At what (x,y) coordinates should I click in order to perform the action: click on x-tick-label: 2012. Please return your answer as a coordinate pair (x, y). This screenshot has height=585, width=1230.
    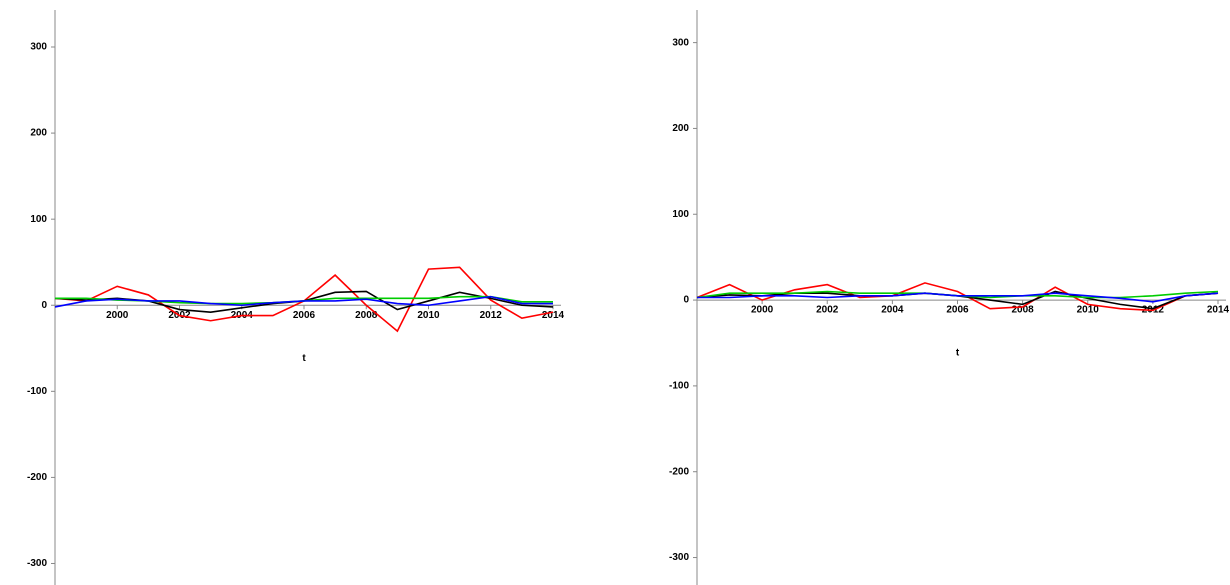
    Looking at the image, I should click on (491, 315).